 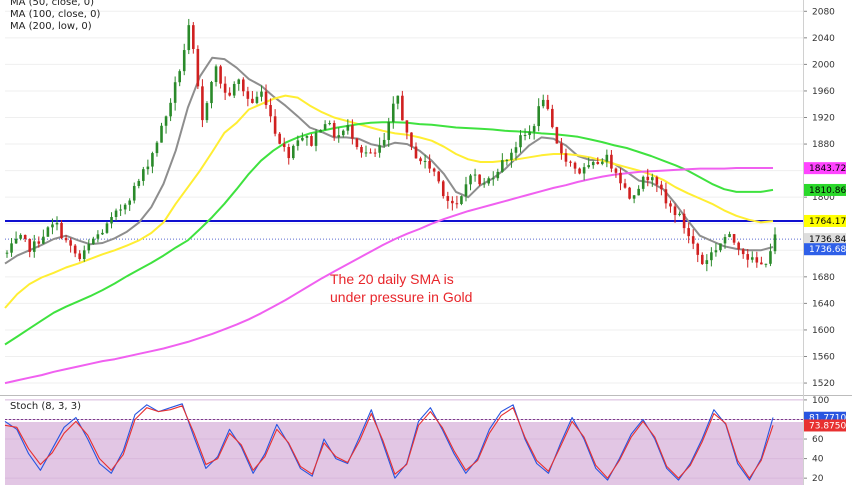 I want to click on price-badge-label: 1810.86, so click(x=827, y=191).